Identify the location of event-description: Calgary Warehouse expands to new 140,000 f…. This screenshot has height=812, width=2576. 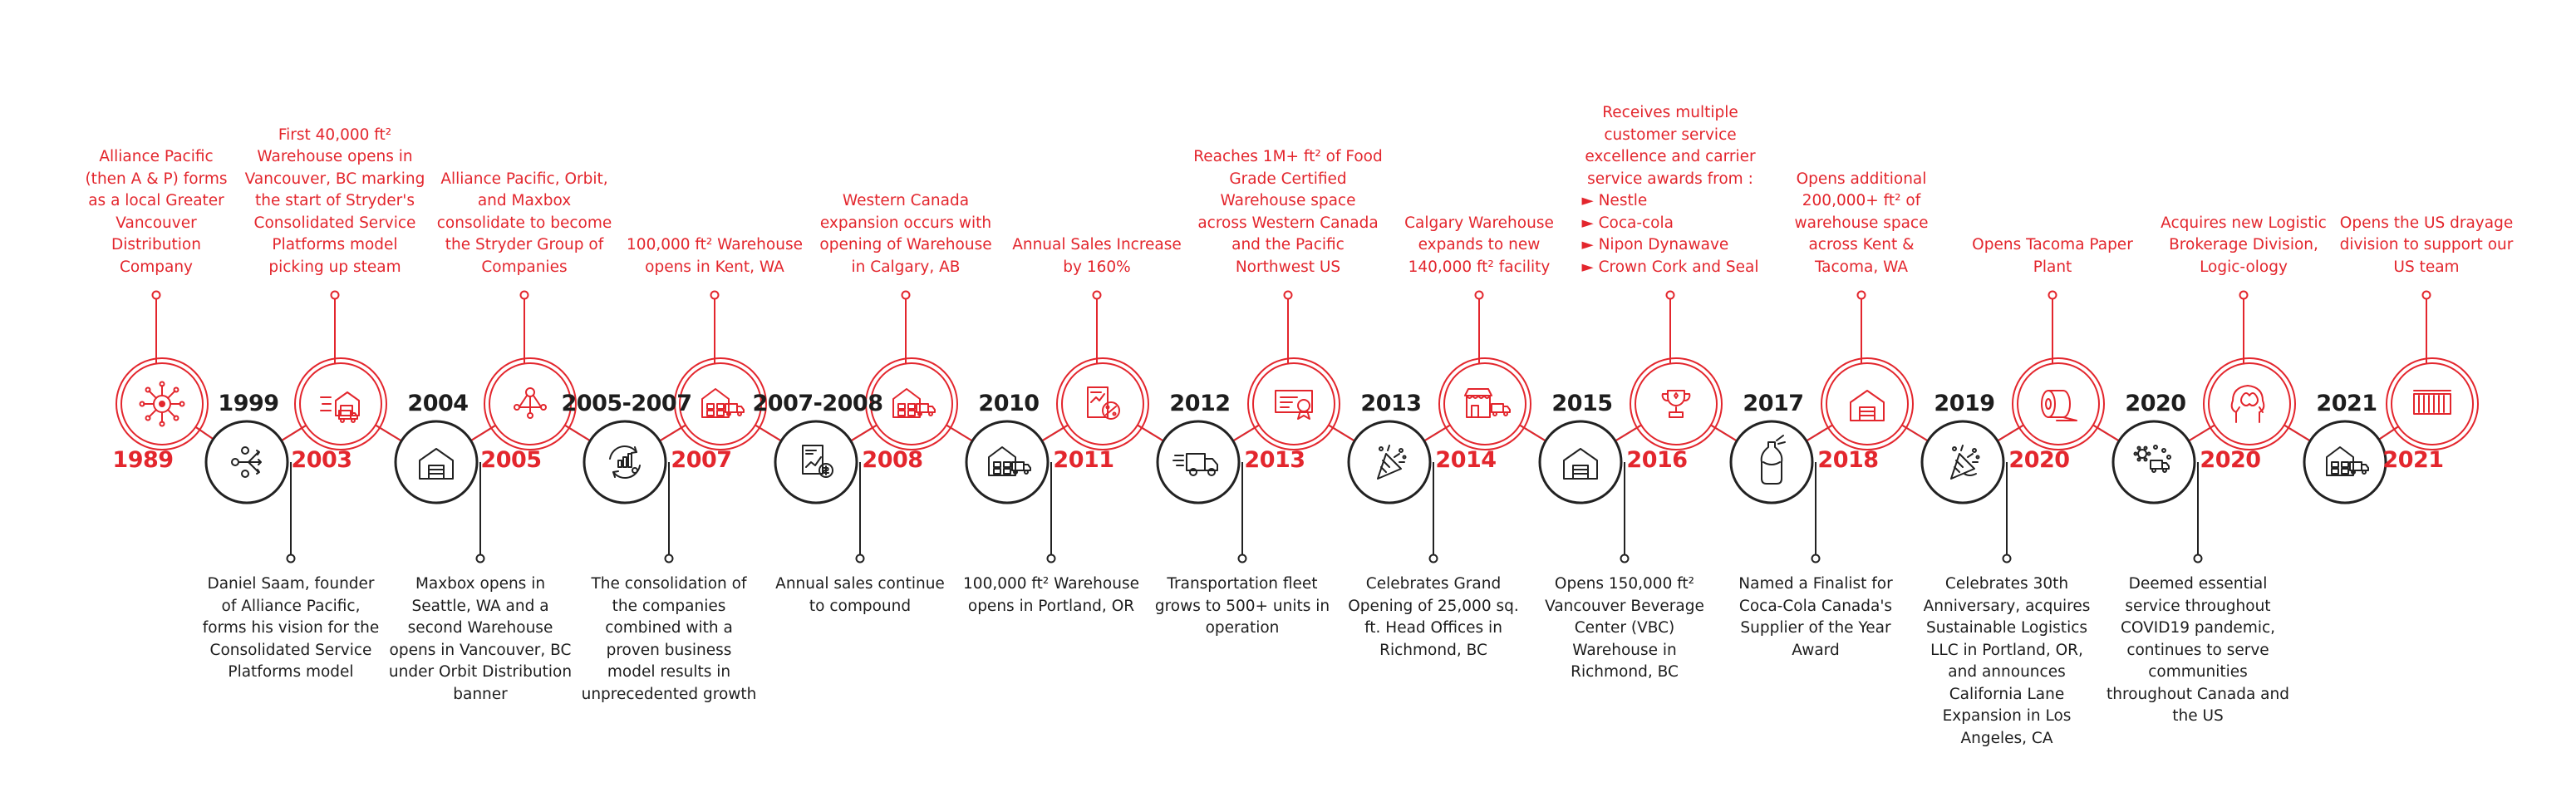
(1479, 246).